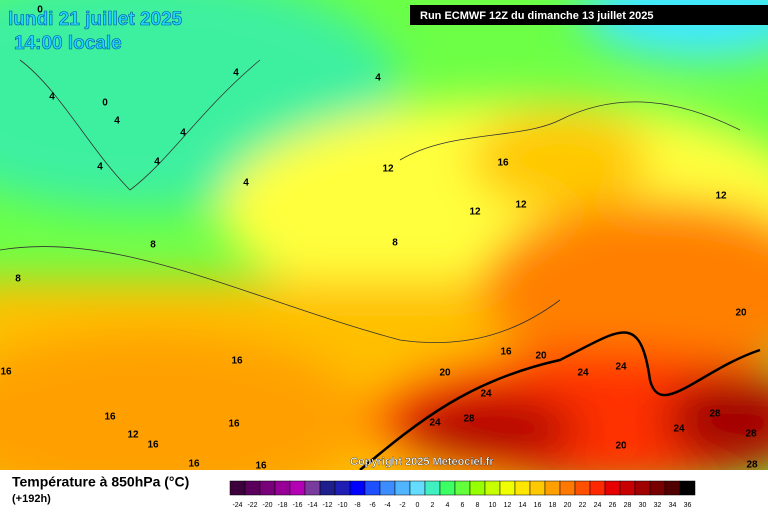 The height and width of the screenshot is (517, 768). Describe the element at coordinates (583, 505) in the screenshot. I see `colorbar-tick-label: 22` at that location.